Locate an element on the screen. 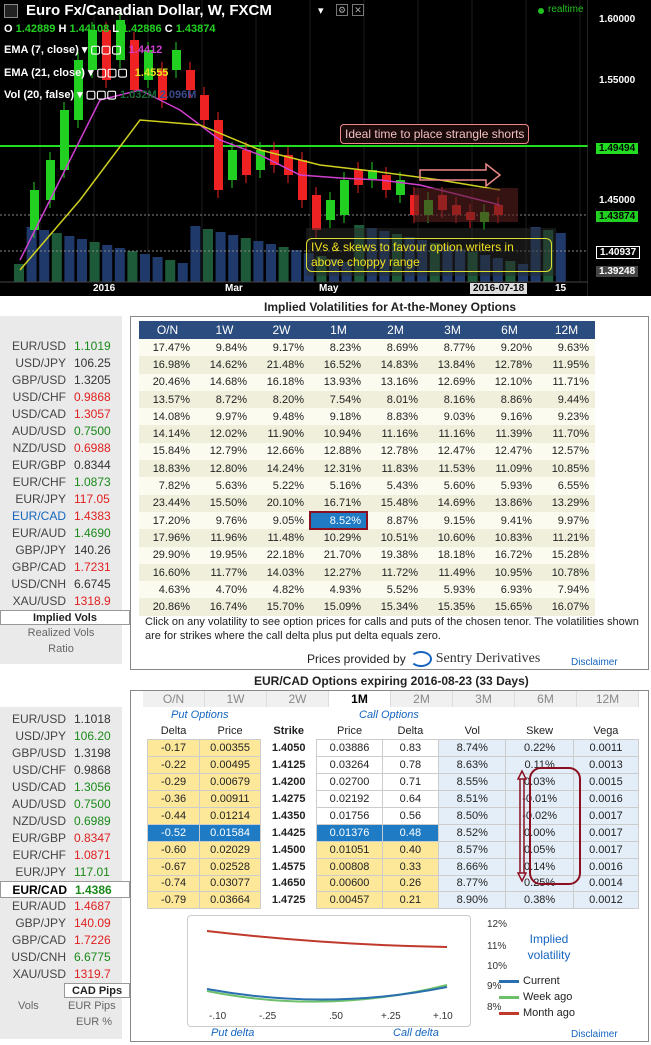  iv-cell: 9.18% is located at coordinates (338, 417).